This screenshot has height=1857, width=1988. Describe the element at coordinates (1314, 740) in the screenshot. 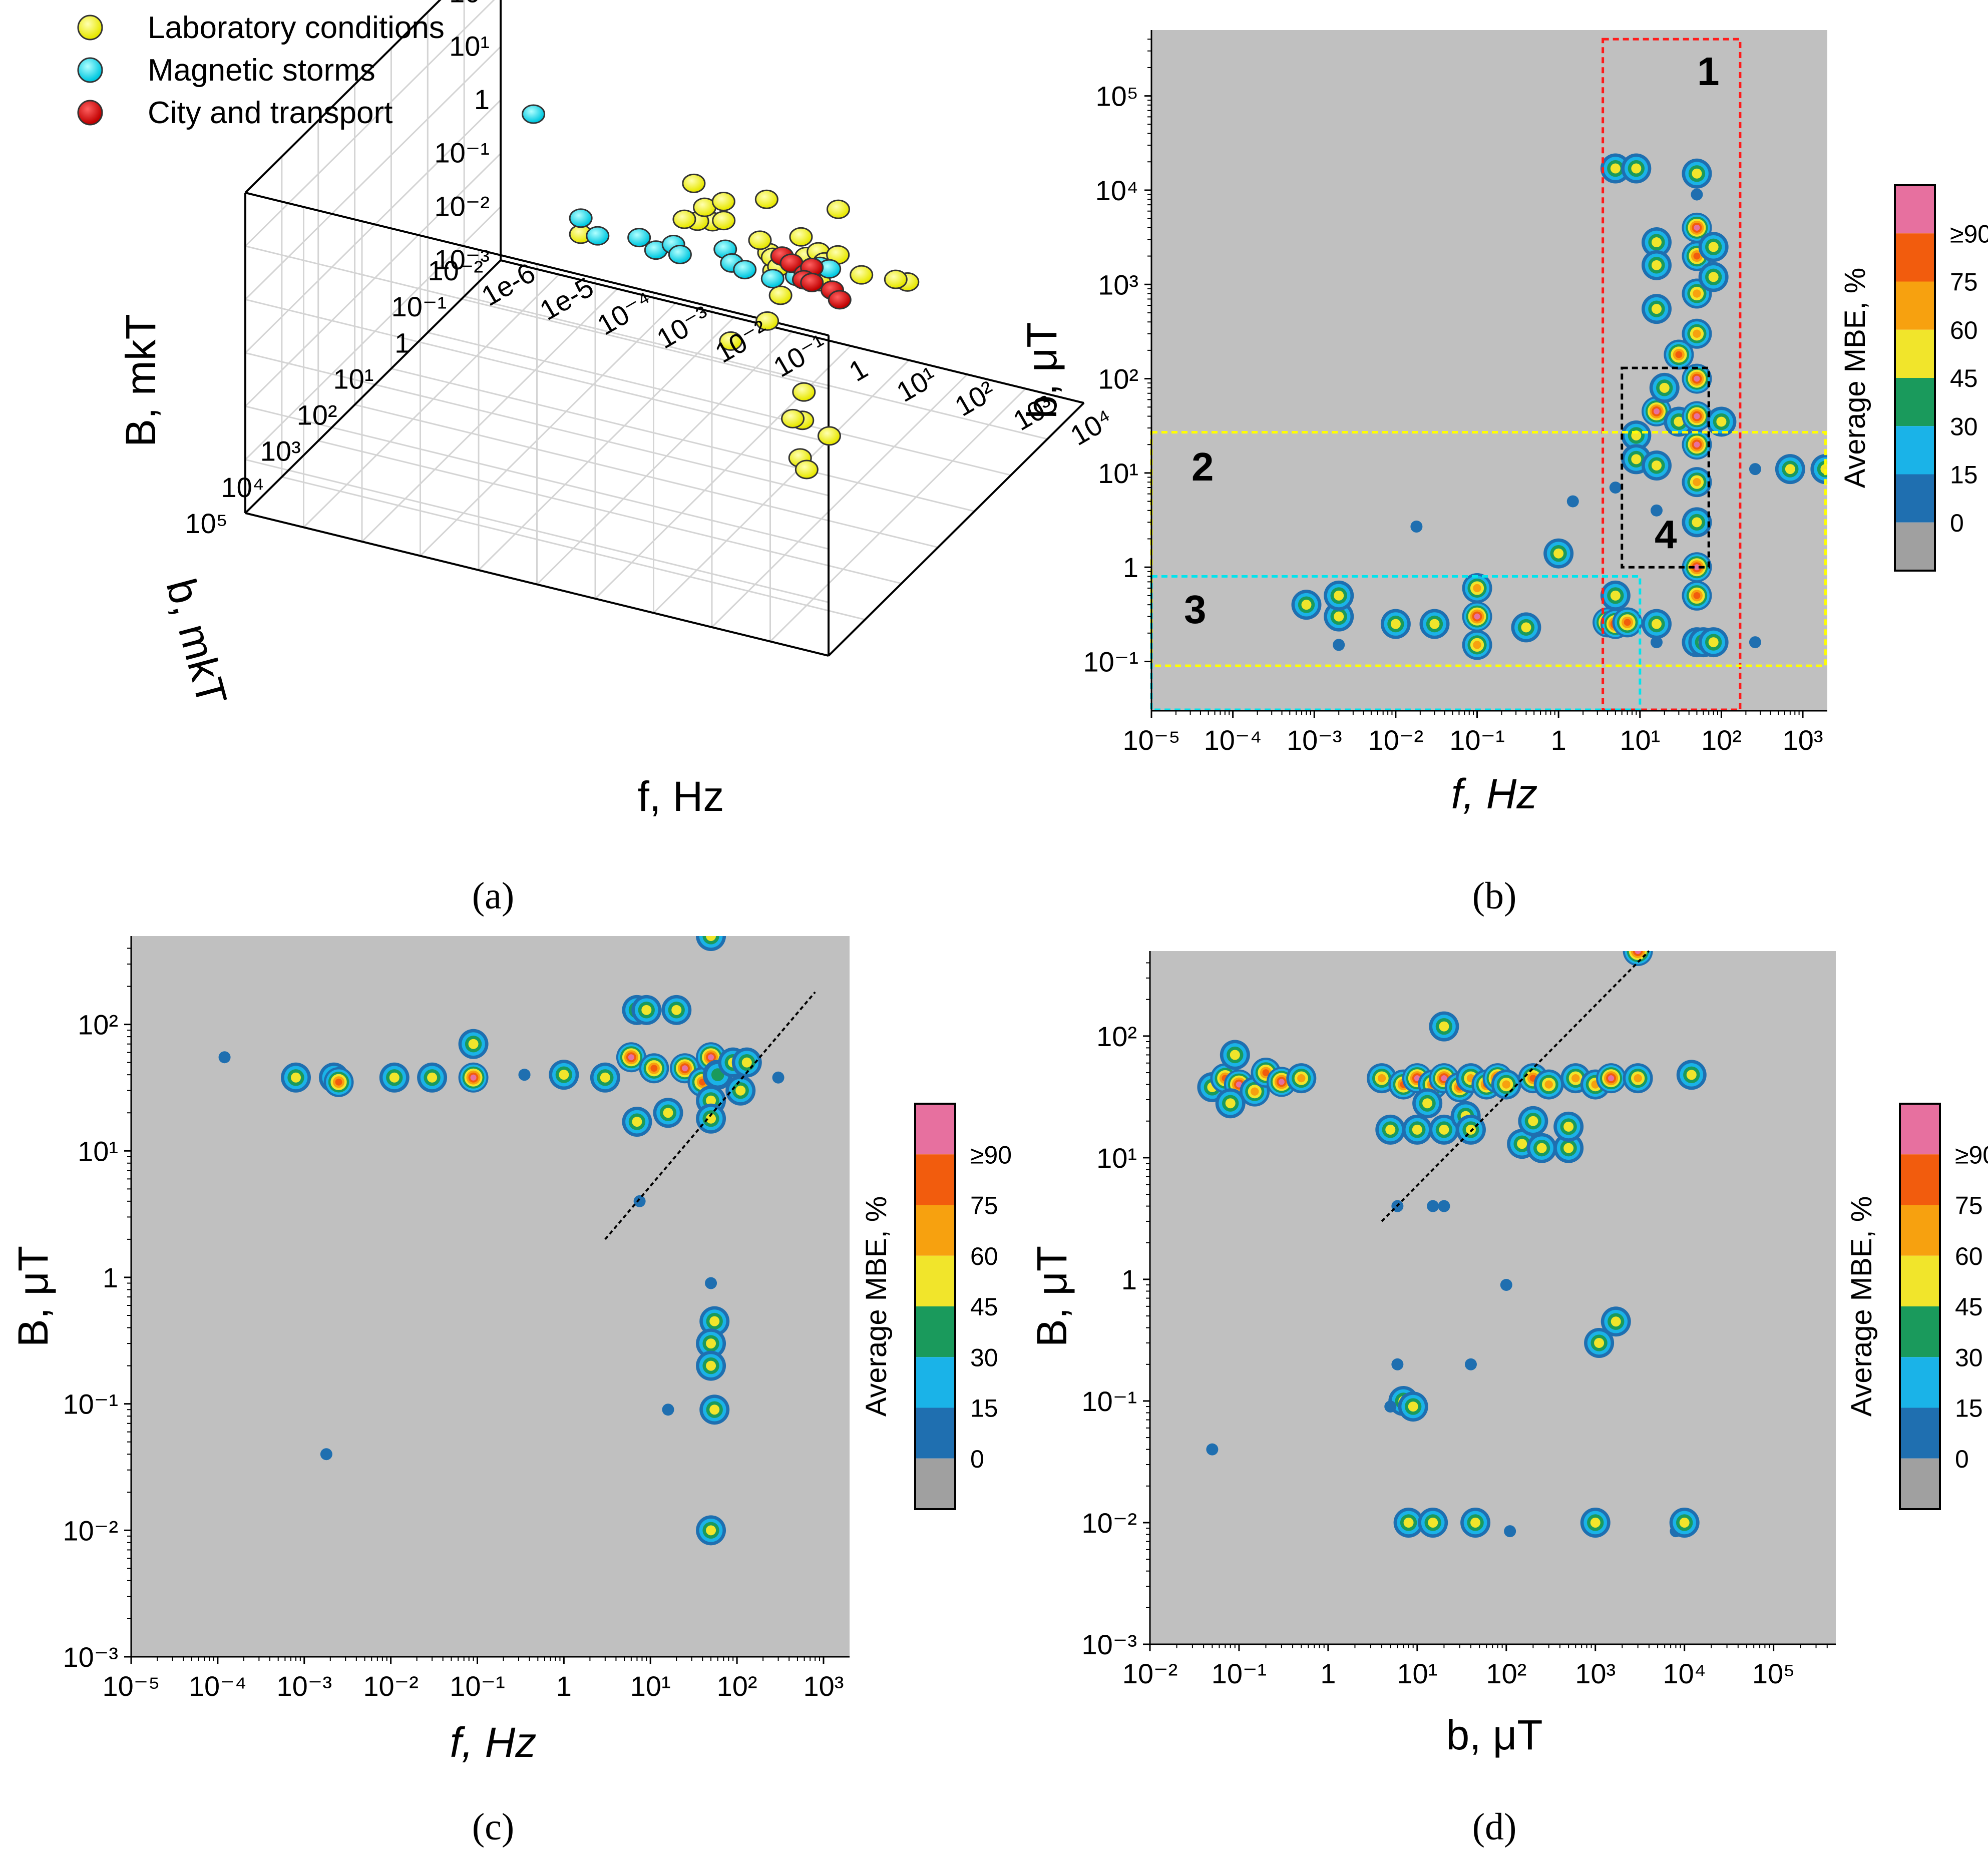

I see `x-tick-label: 10⁻³` at that location.